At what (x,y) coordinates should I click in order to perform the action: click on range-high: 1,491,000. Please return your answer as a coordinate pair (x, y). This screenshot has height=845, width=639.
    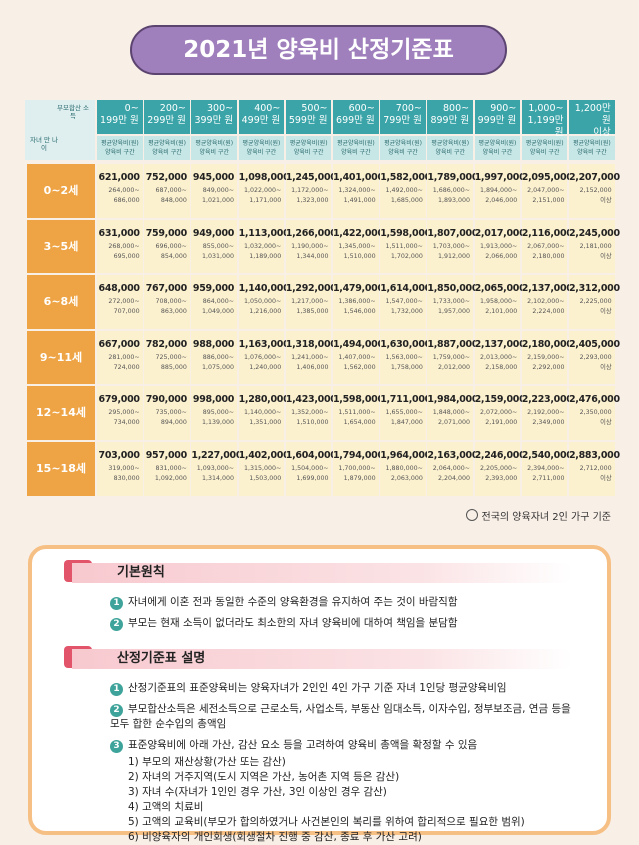
    Looking at the image, I should click on (359, 200).